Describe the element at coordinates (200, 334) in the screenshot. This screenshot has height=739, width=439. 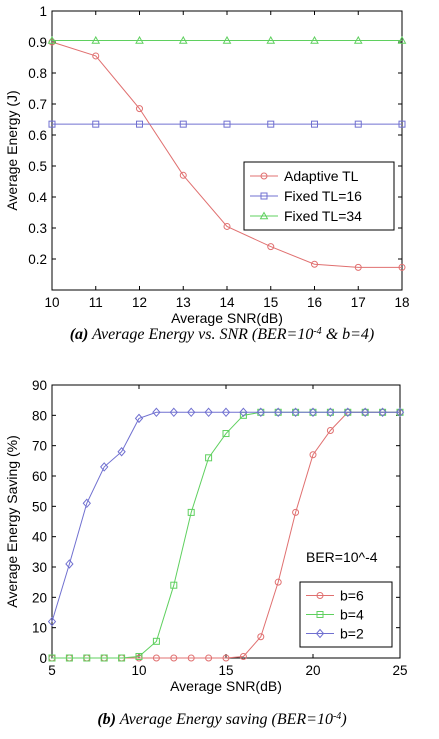
I see `chart-a-caption-text: Average Energy vs. SNR (BER=10` at that location.